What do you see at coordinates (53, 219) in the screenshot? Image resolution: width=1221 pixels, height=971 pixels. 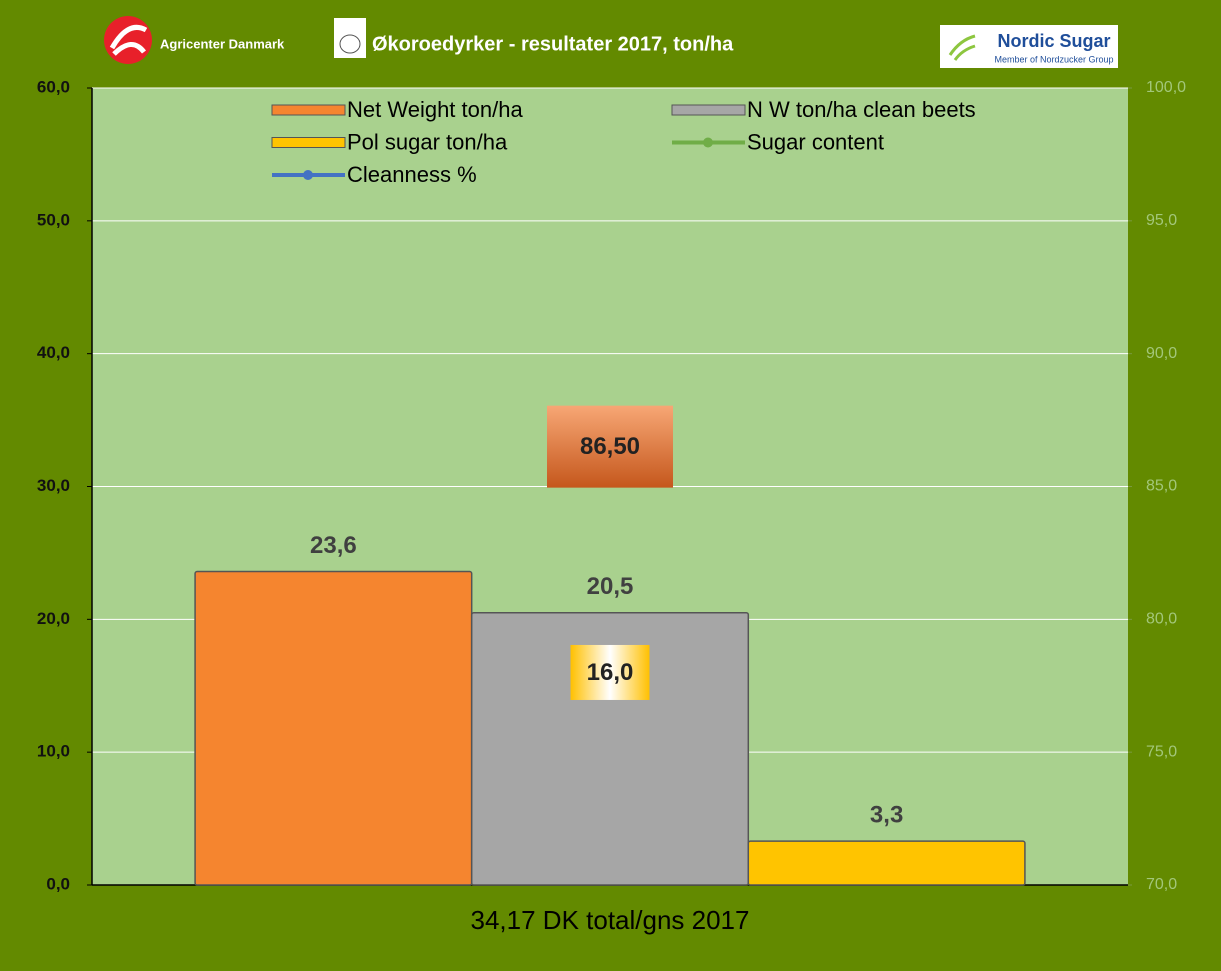 I see `y-tick-label: 50,0` at bounding box center [53, 219].